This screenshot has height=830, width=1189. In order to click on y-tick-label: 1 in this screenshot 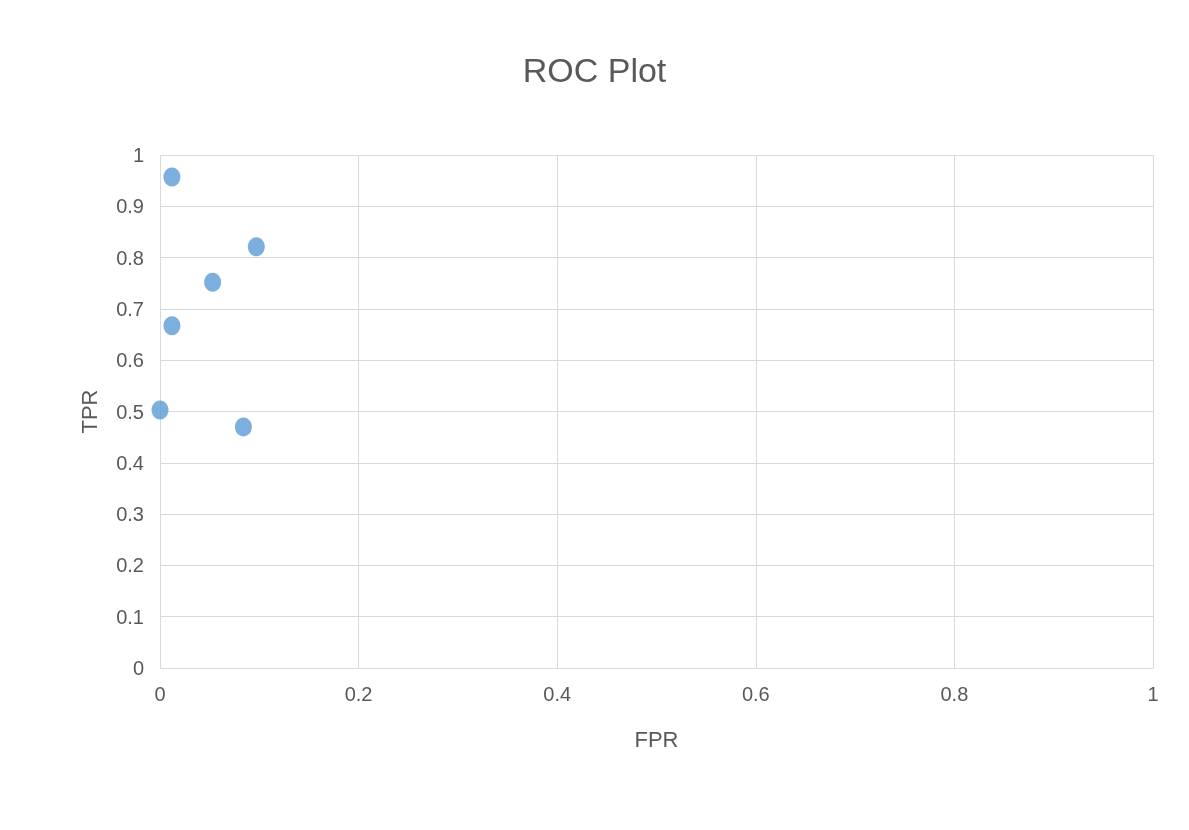, I will do `click(138, 155)`.